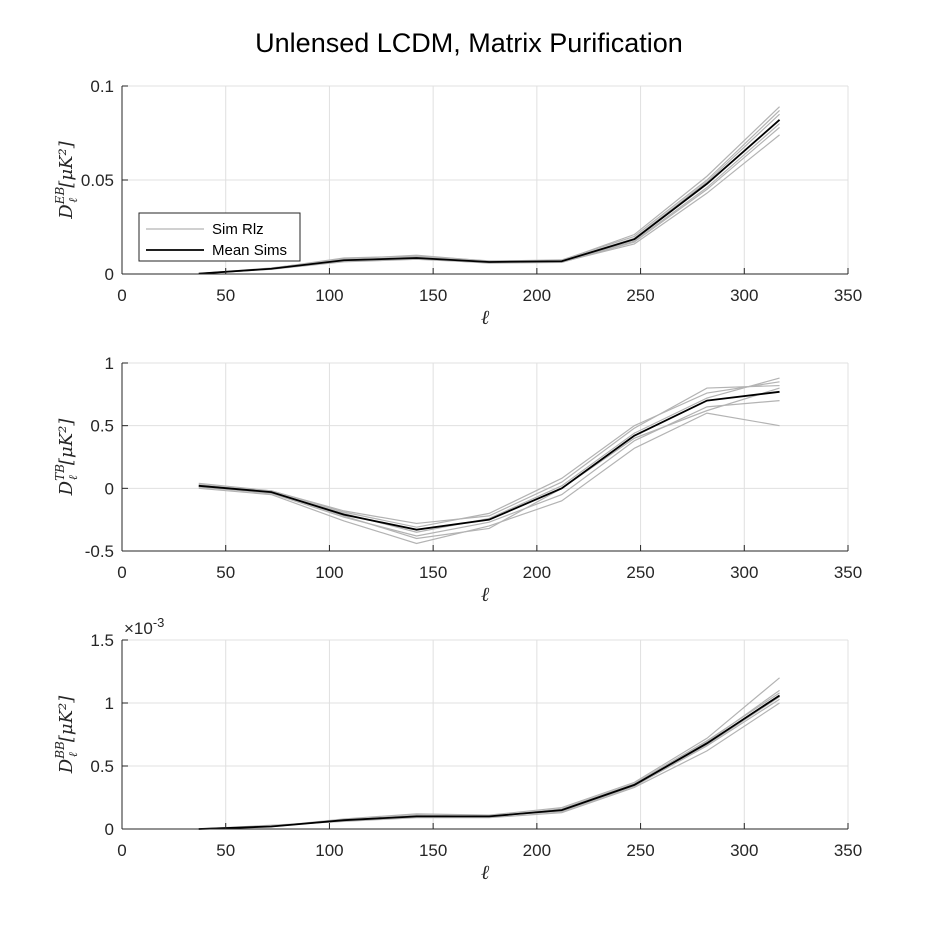 This screenshot has width=938, height=938. Describe the element at coordinates (249, 250) in the screenshot. I see `legend-label-mean-sims: Mean Sims` at that location.